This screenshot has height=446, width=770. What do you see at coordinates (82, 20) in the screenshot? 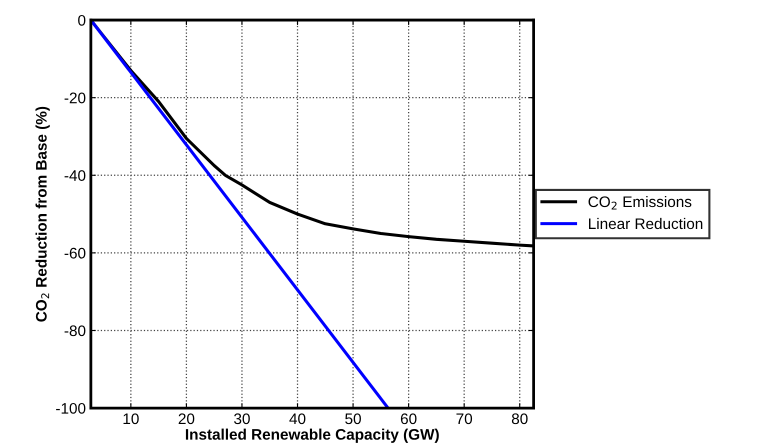
I see `y-tick-label: 0` at bounding box center [82, 20].